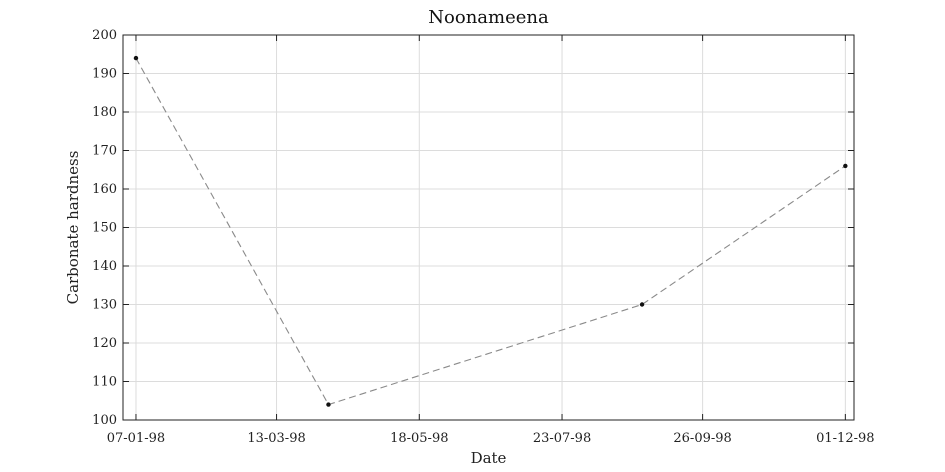  I want to click on y-tick-label: 120, so click(104, 343).